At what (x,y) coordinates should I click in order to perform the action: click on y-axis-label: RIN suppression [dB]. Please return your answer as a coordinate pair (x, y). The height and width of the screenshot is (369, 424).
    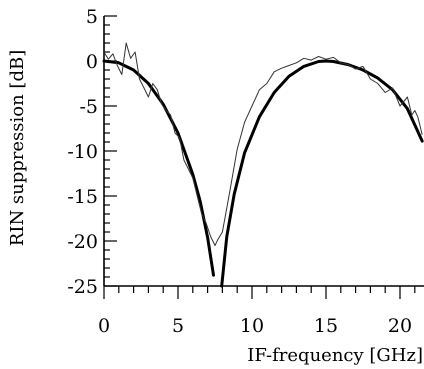
    Looking at the image, I should click on (17, 148).